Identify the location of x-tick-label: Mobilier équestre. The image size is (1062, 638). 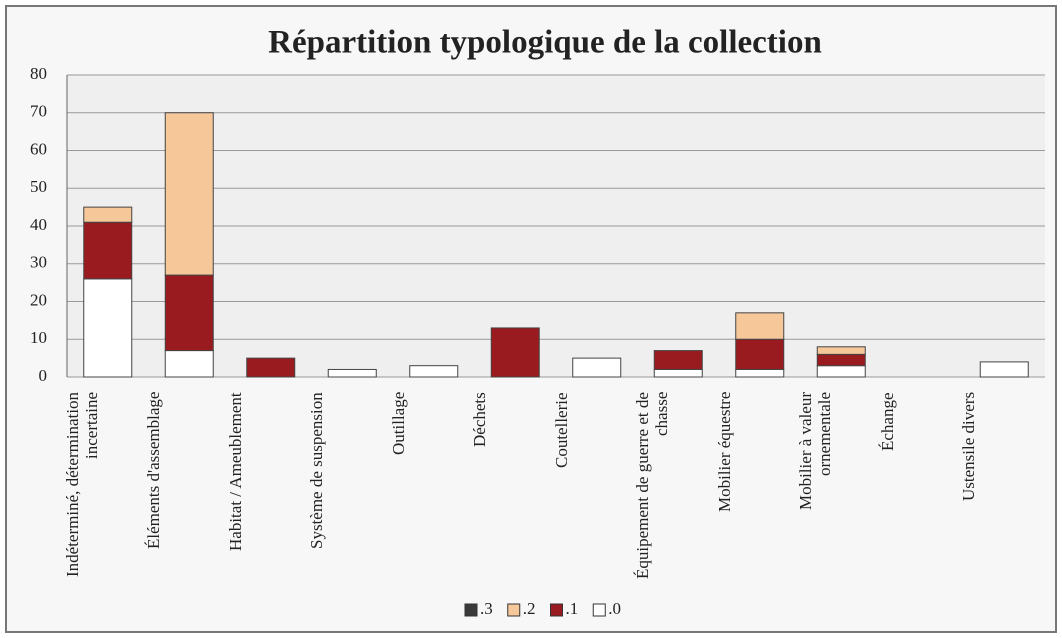
(724, 452).